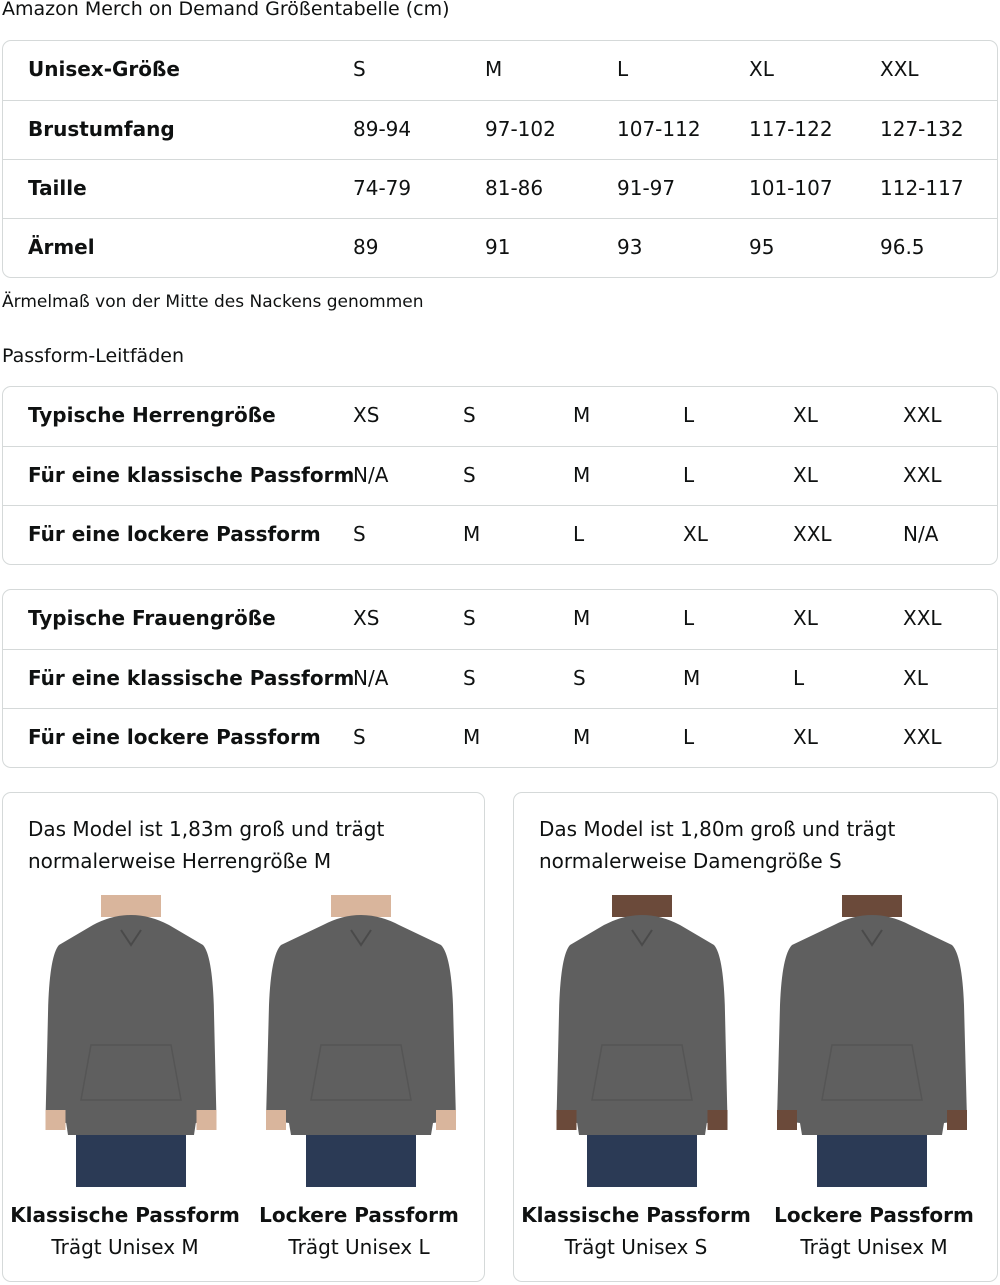  What do you see at coordinates (152, 415) in the screenshot?
I see `row-label: Typische Herrengröße` at bounding box center [152, 415].